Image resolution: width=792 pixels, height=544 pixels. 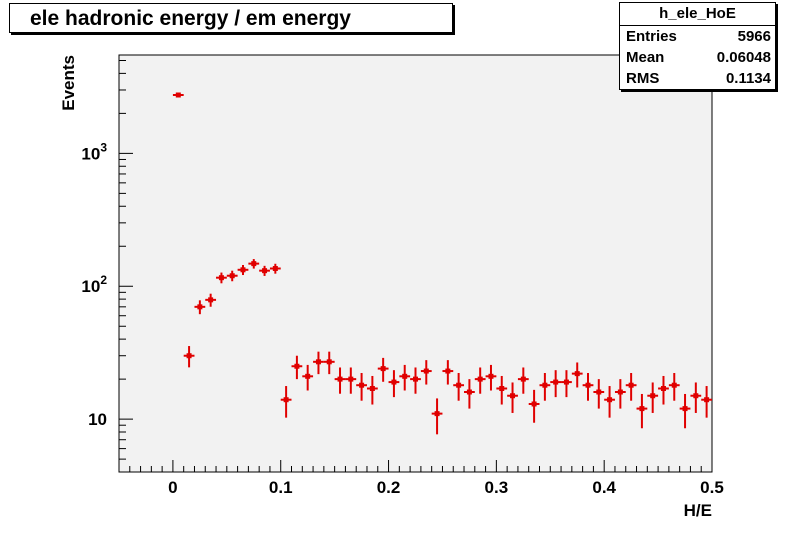 What do you see at coordinates (94, 151) in the screenshot?
I see `y-tick-label: 10³` at bounding box center [94, 151].